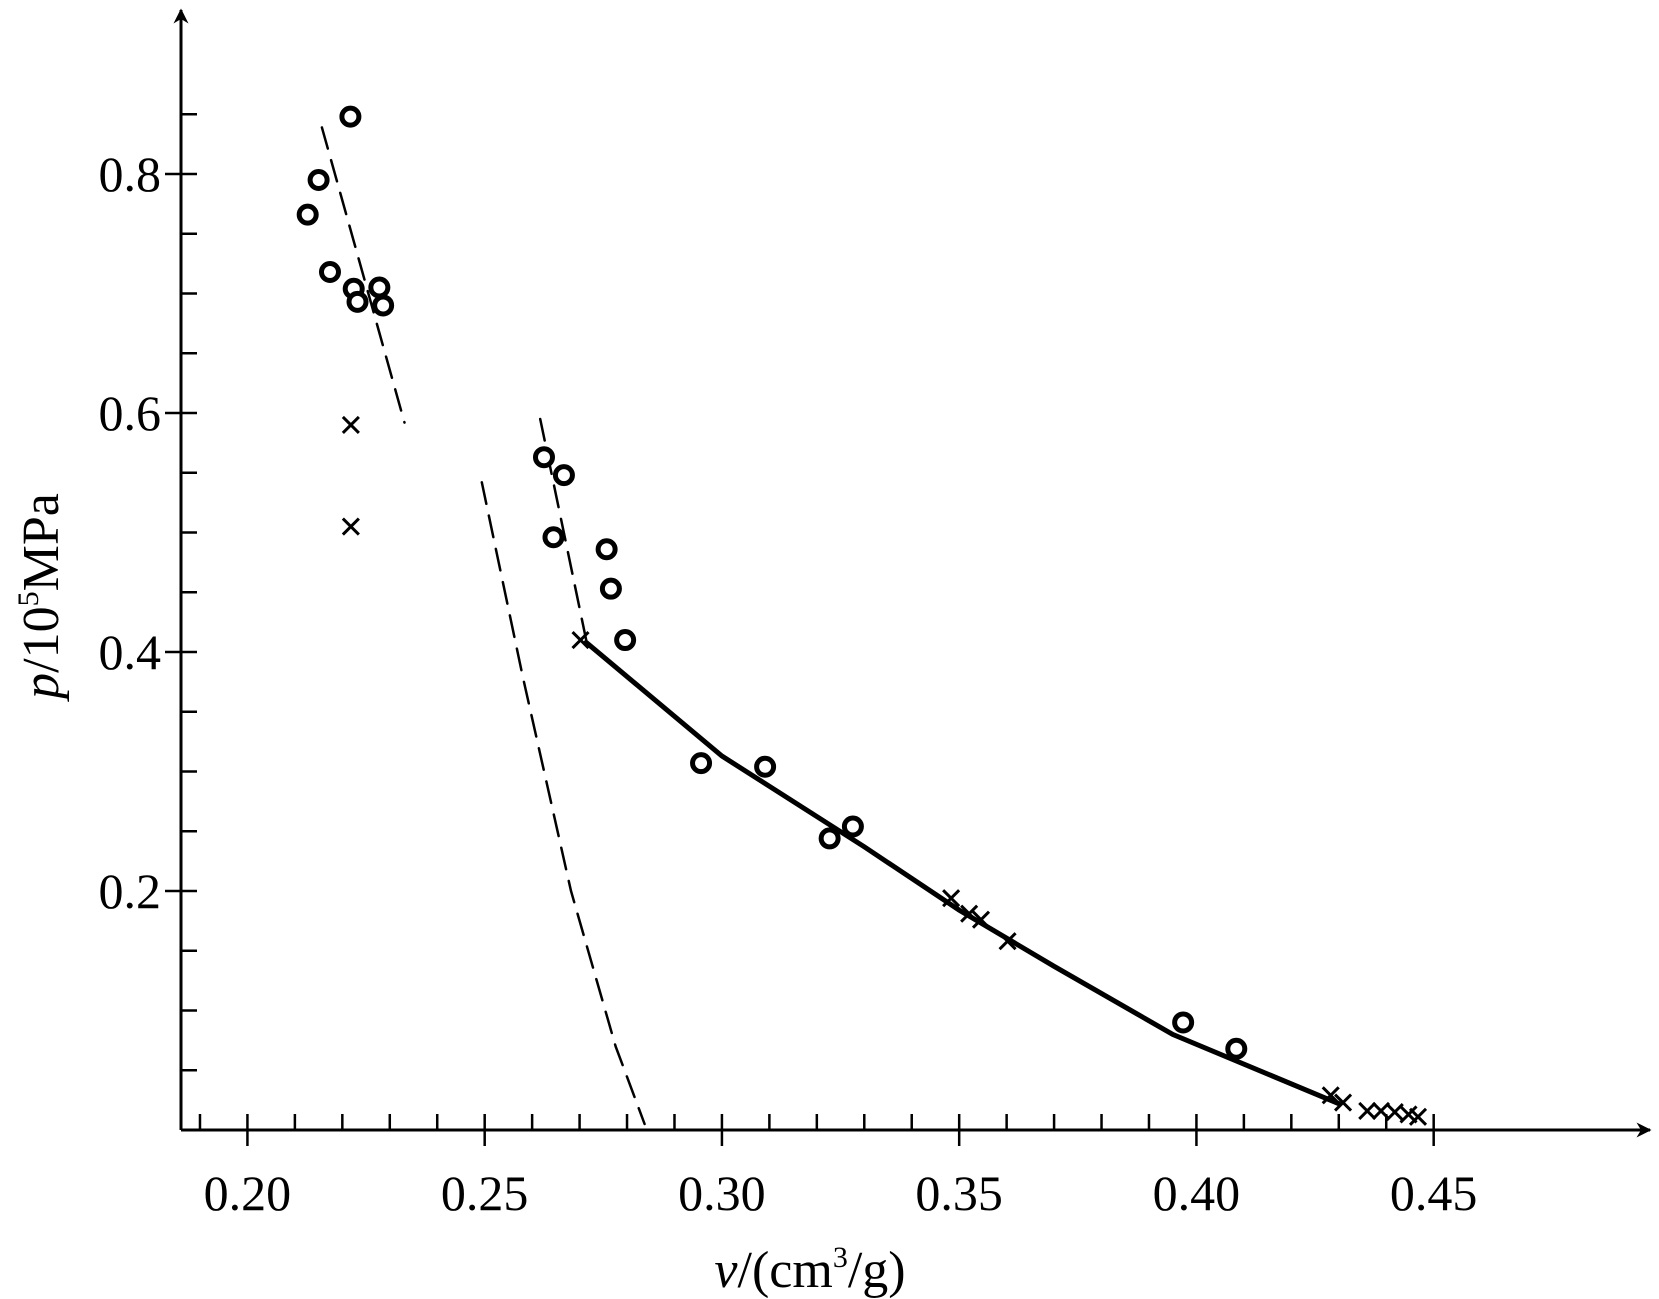  Describe the element at coordinates (485, 1193) in the screenshot. I see `x-tick-label: 0.25` at that location.